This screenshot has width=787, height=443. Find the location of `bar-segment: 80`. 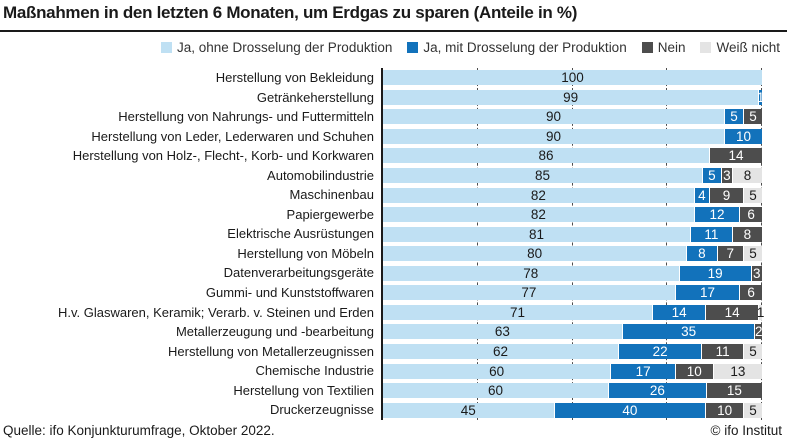

bar-segment: 80 is located at coordinates (535, 254).